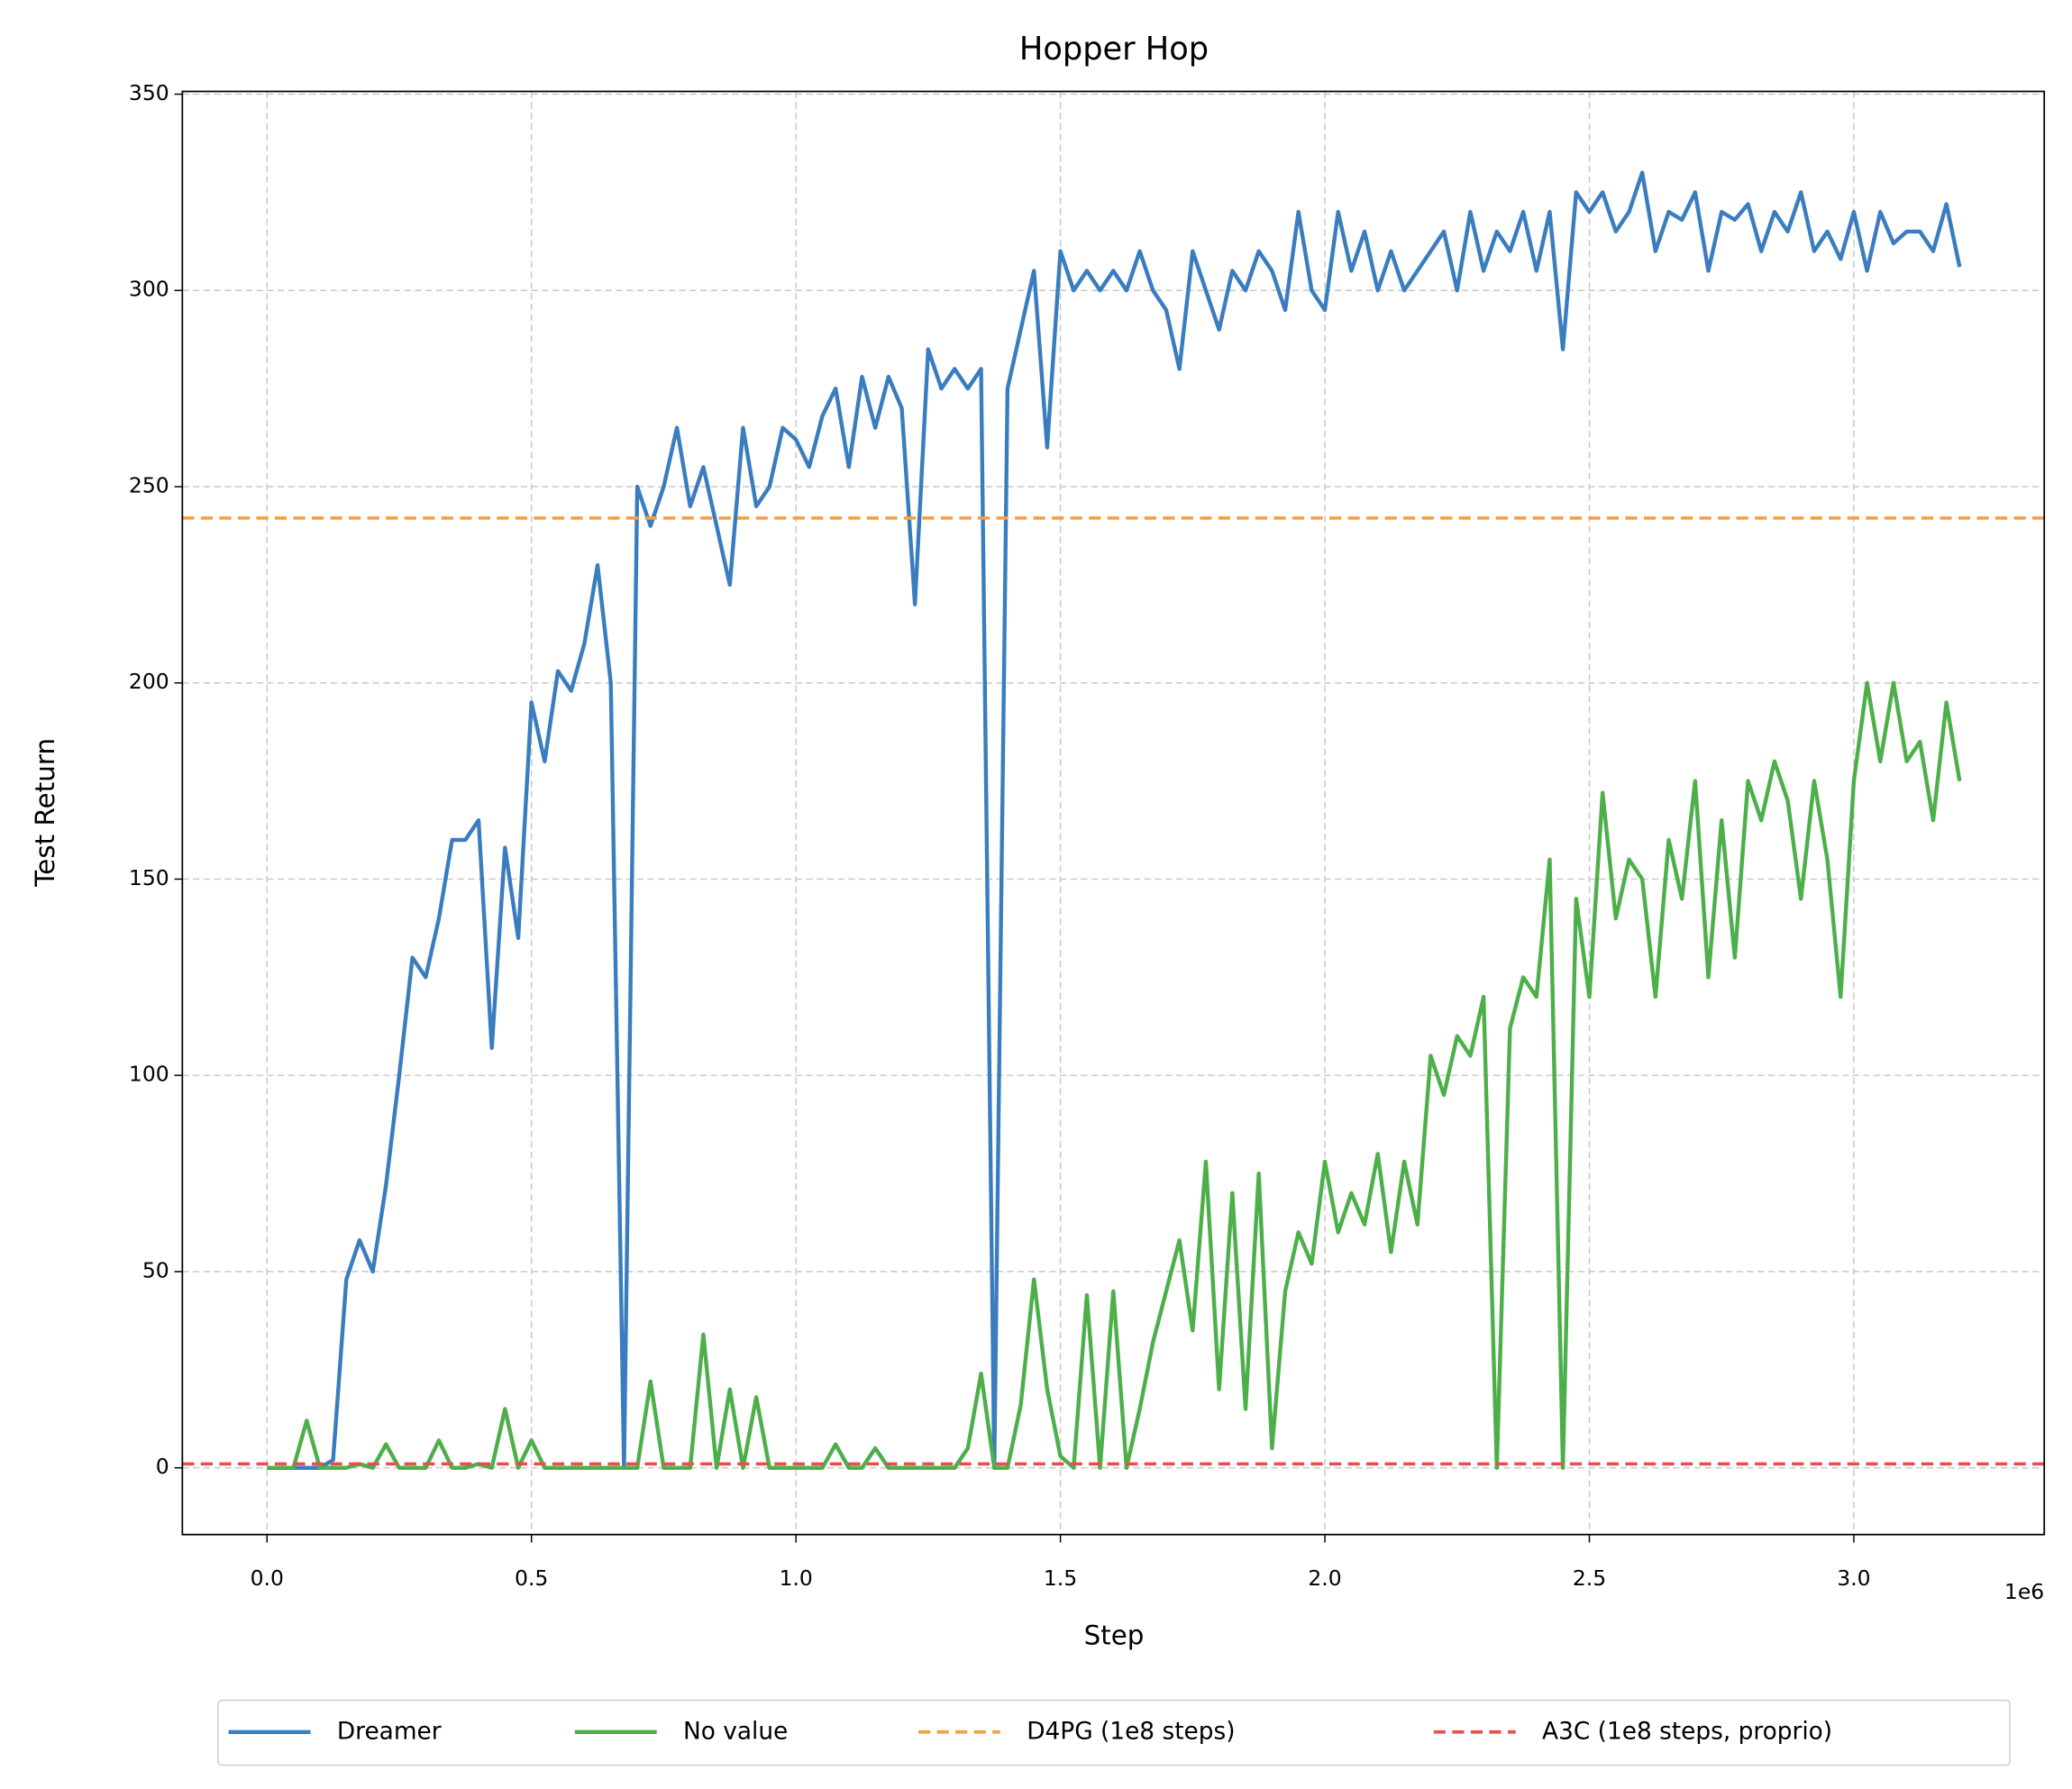  I want to click on legend-label: Dreamer, so click(389, 1731).